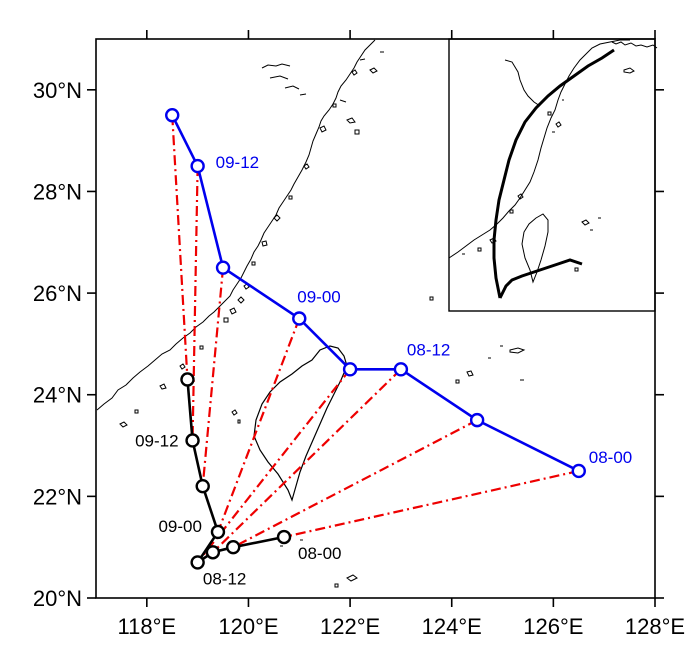 The height and width of the screenshot is (650, 693). I want to click on y-tick-label: 22°N, so click(57, 496).